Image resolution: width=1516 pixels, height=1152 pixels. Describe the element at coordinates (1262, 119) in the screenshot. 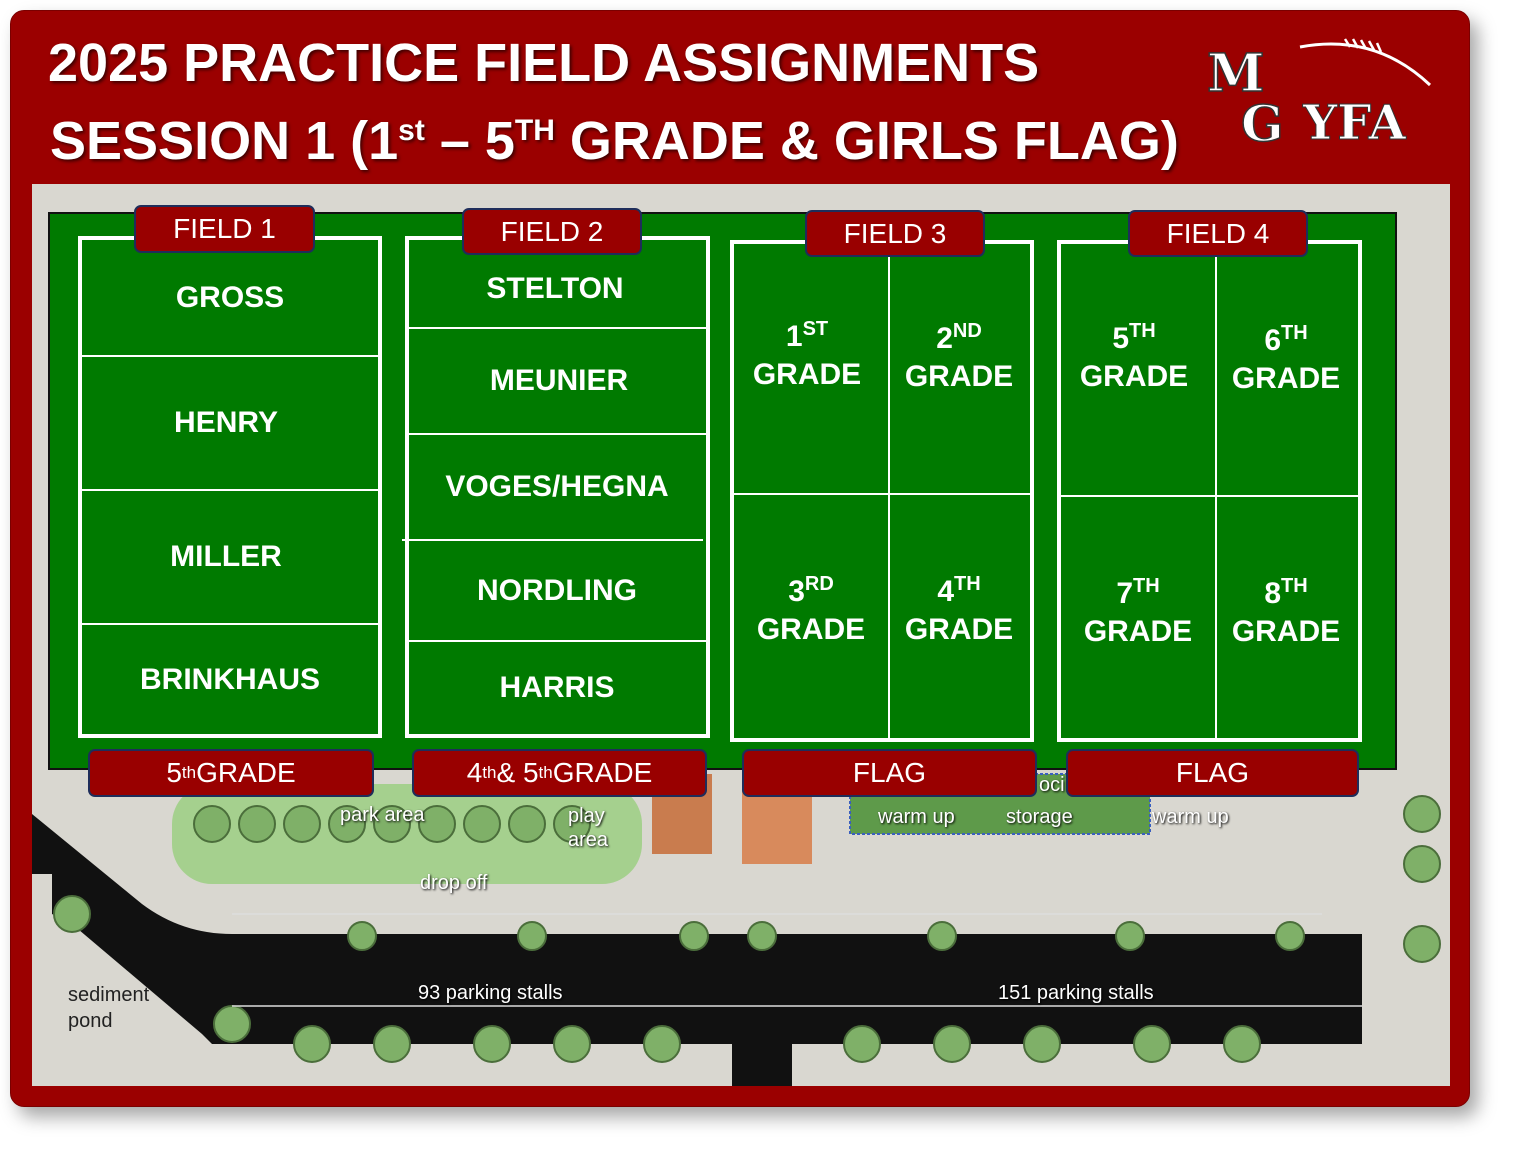

I see `svg-text: G` at that location.